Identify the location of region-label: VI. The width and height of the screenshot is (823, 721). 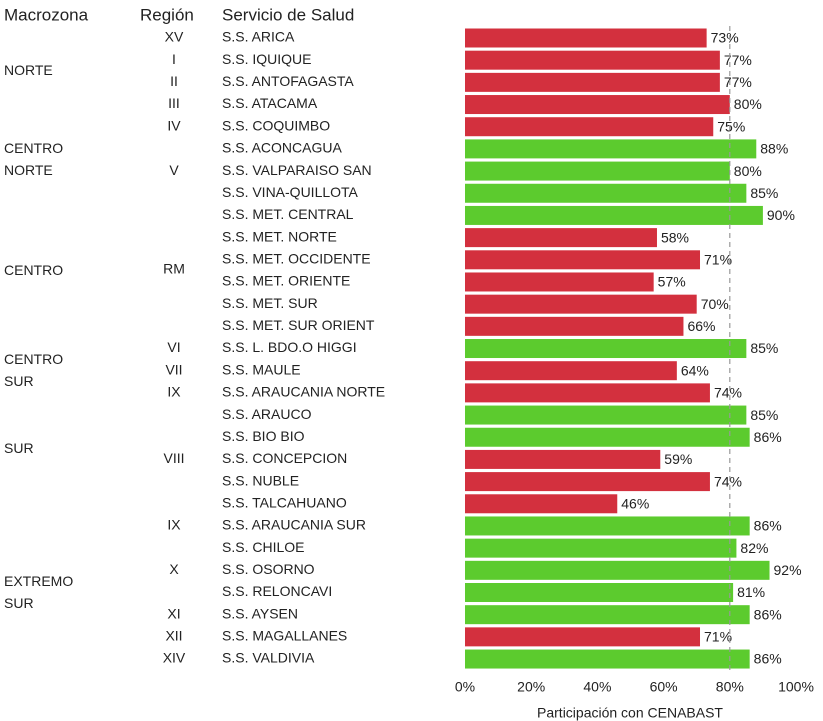
(173, 347).